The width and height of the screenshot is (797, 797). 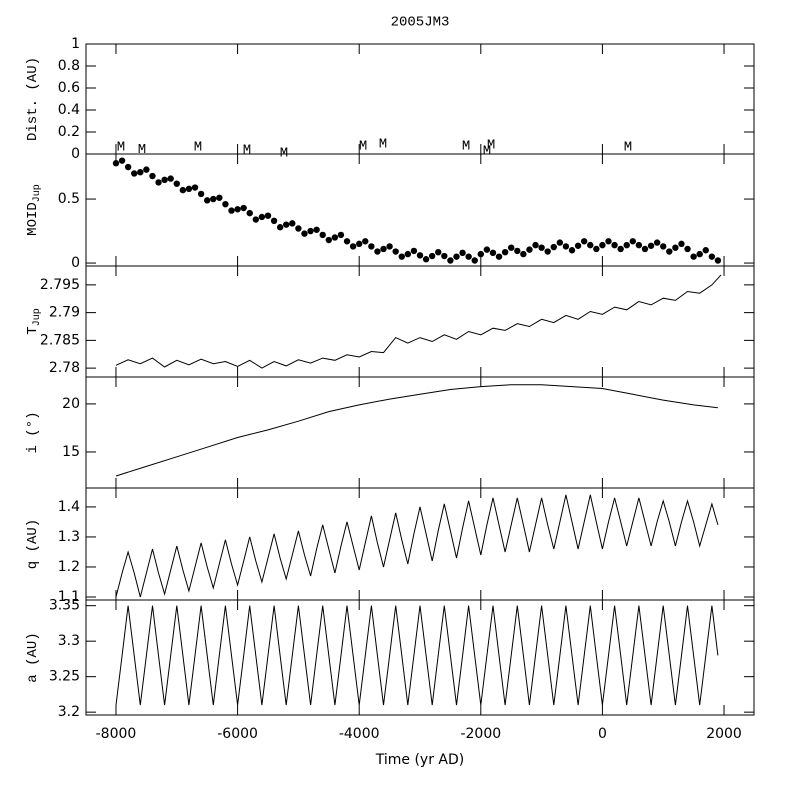 What do you see at coordinates (64, 368) in the screenshot?
I see `y-tick-label: 2.78` at bounding box center [64, 368].